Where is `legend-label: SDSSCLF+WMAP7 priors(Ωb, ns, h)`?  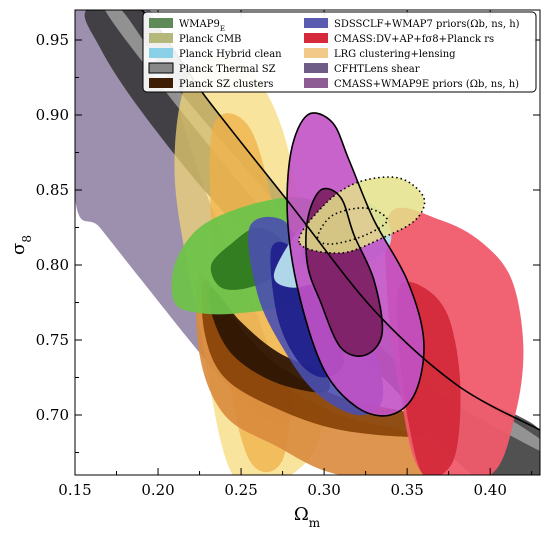 legend-label: SDSSCLF+WMAP7 priors(Ωb, ns, h) is located at coordinates (427, 24).